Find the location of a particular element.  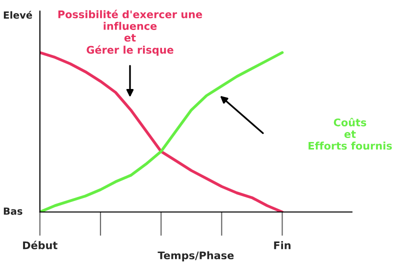

text: Bas is located at coordinates (13, 211).